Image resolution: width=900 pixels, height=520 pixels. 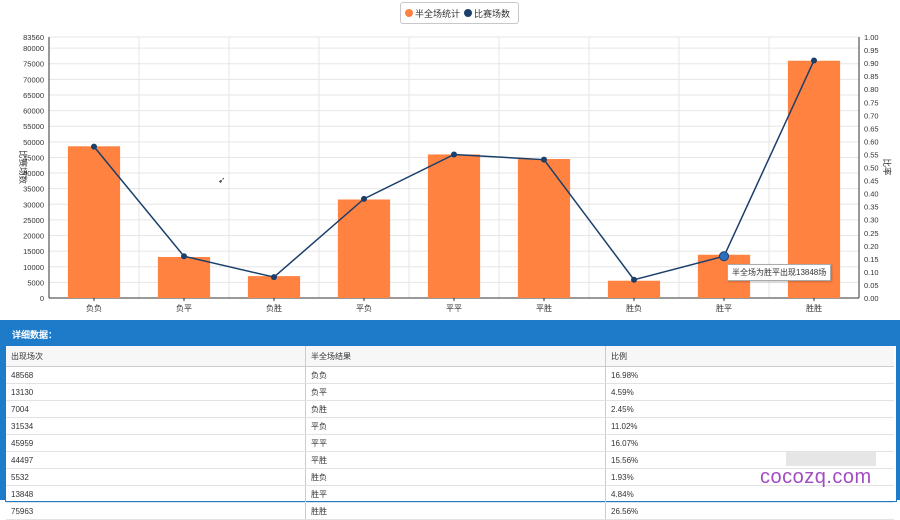 I want to click on cell-result: 负平, so click(x=455, y=392).